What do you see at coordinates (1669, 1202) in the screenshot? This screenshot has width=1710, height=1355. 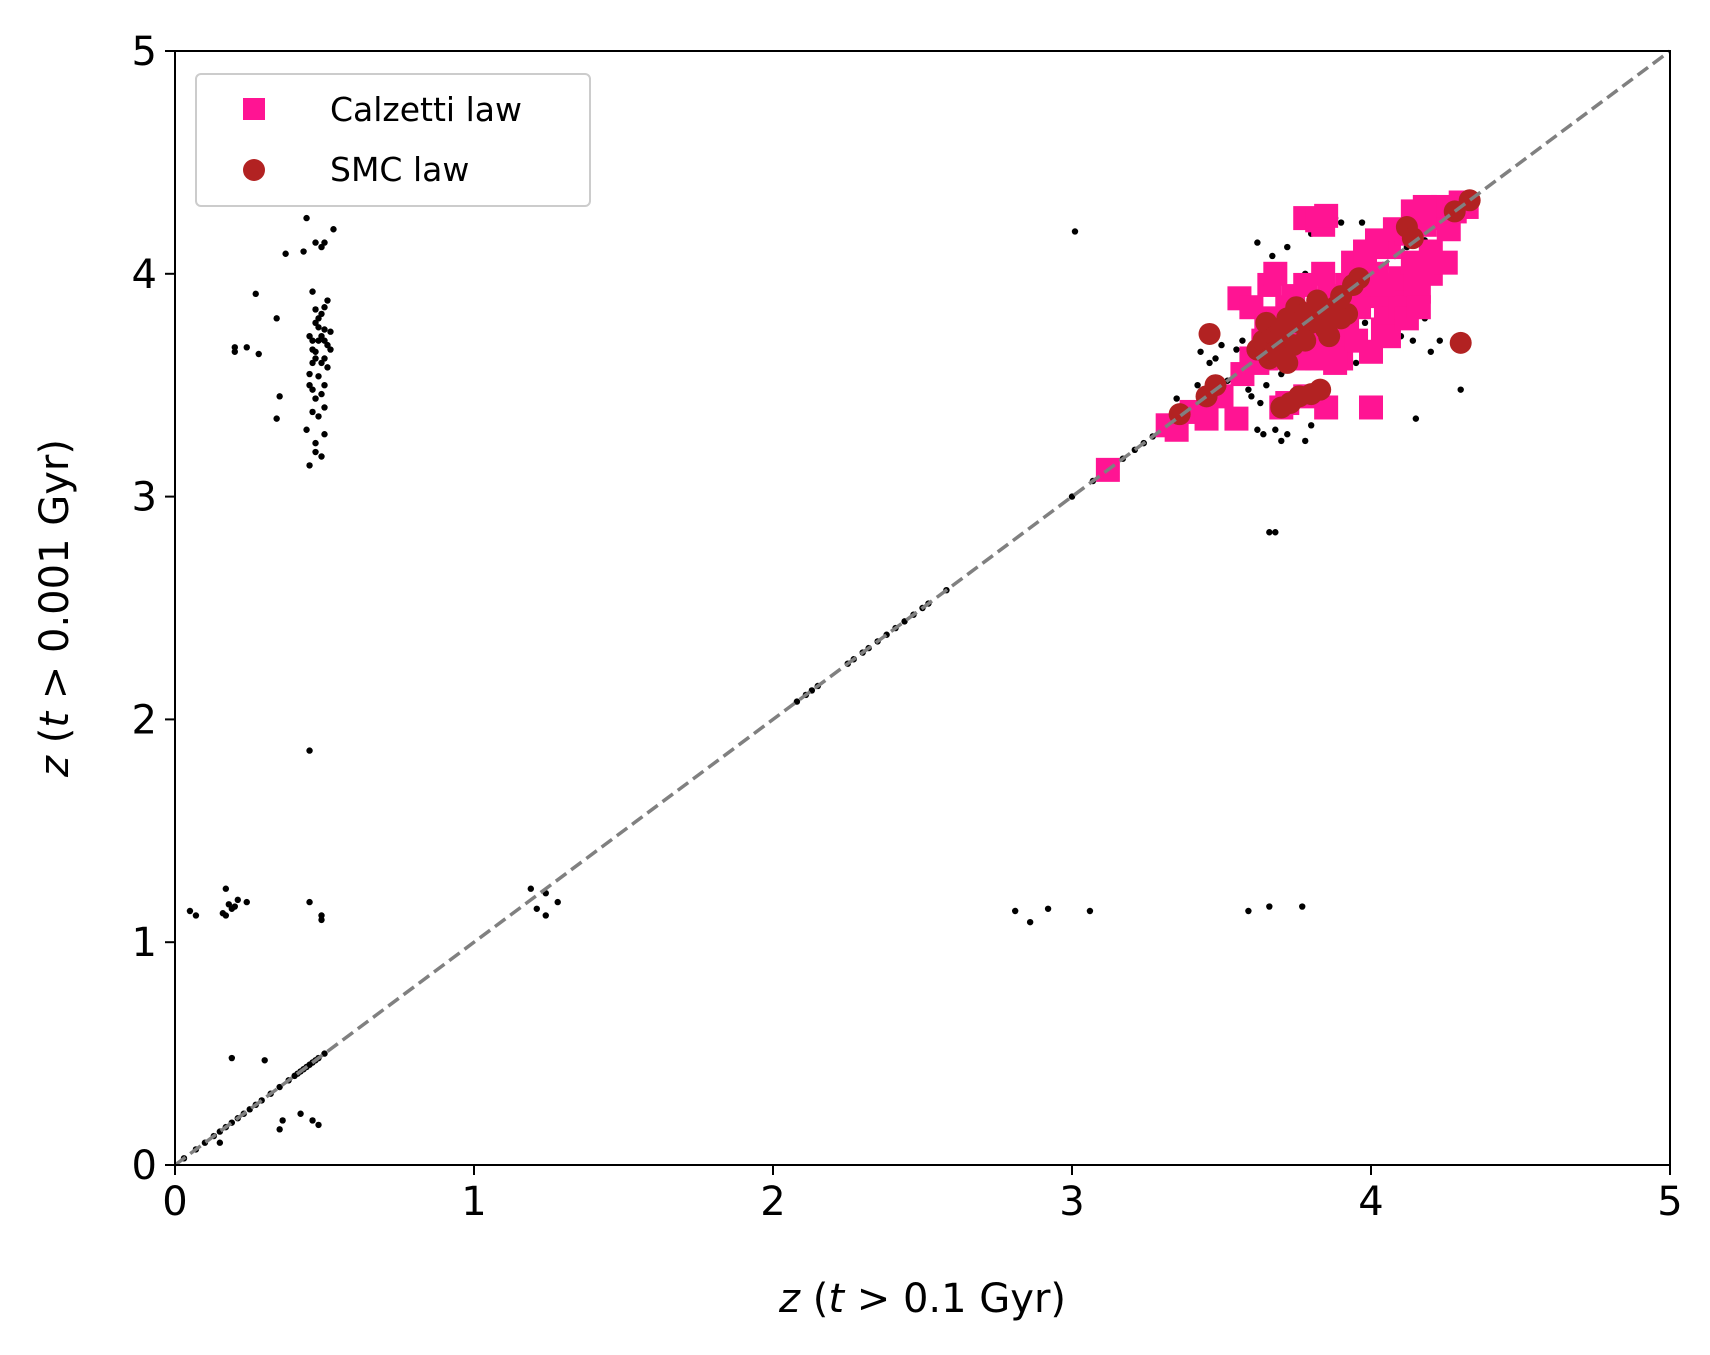 I see `x-tick-label: 5` at bounding box center [1669, 1202].